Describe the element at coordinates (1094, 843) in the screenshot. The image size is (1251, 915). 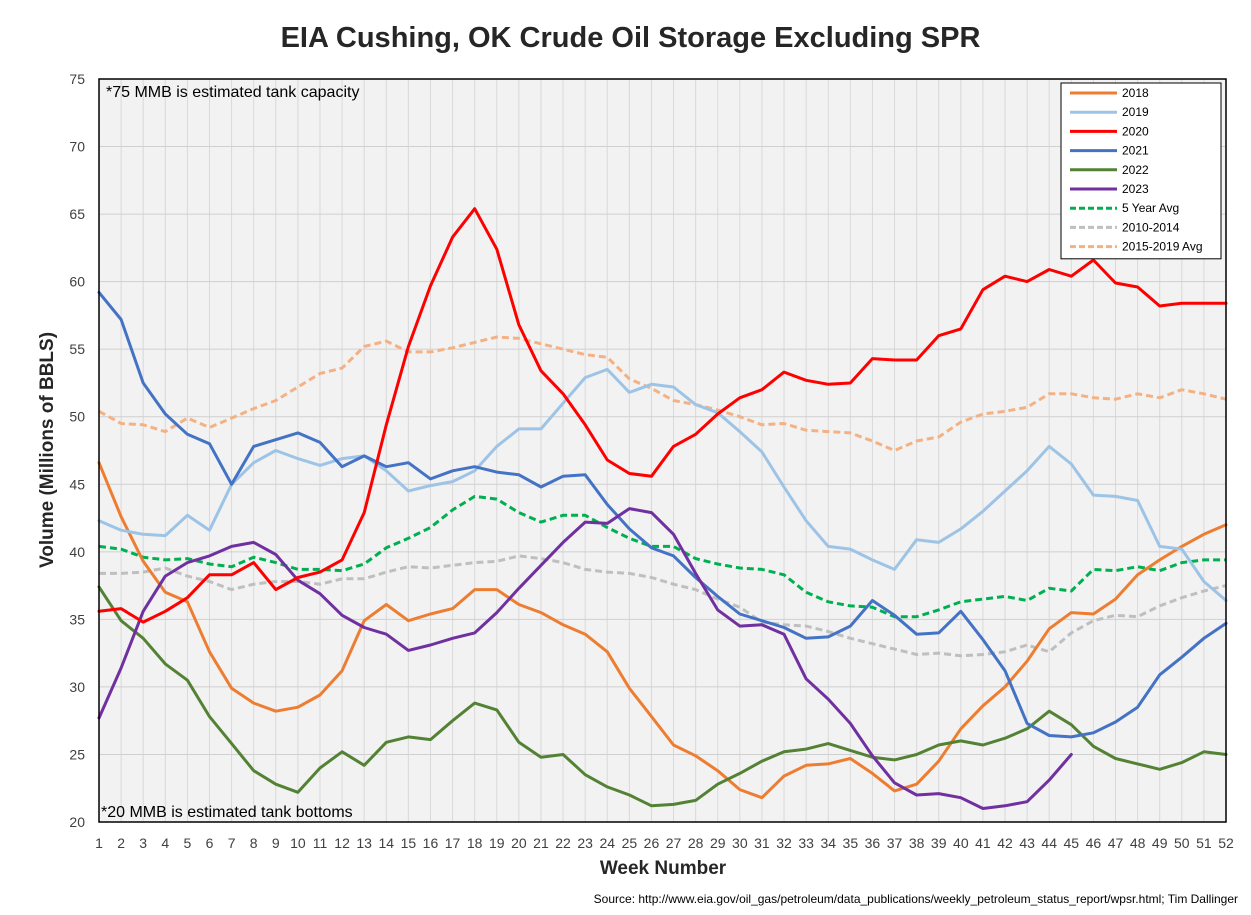
I see `x-tick-label: 46` at that location.